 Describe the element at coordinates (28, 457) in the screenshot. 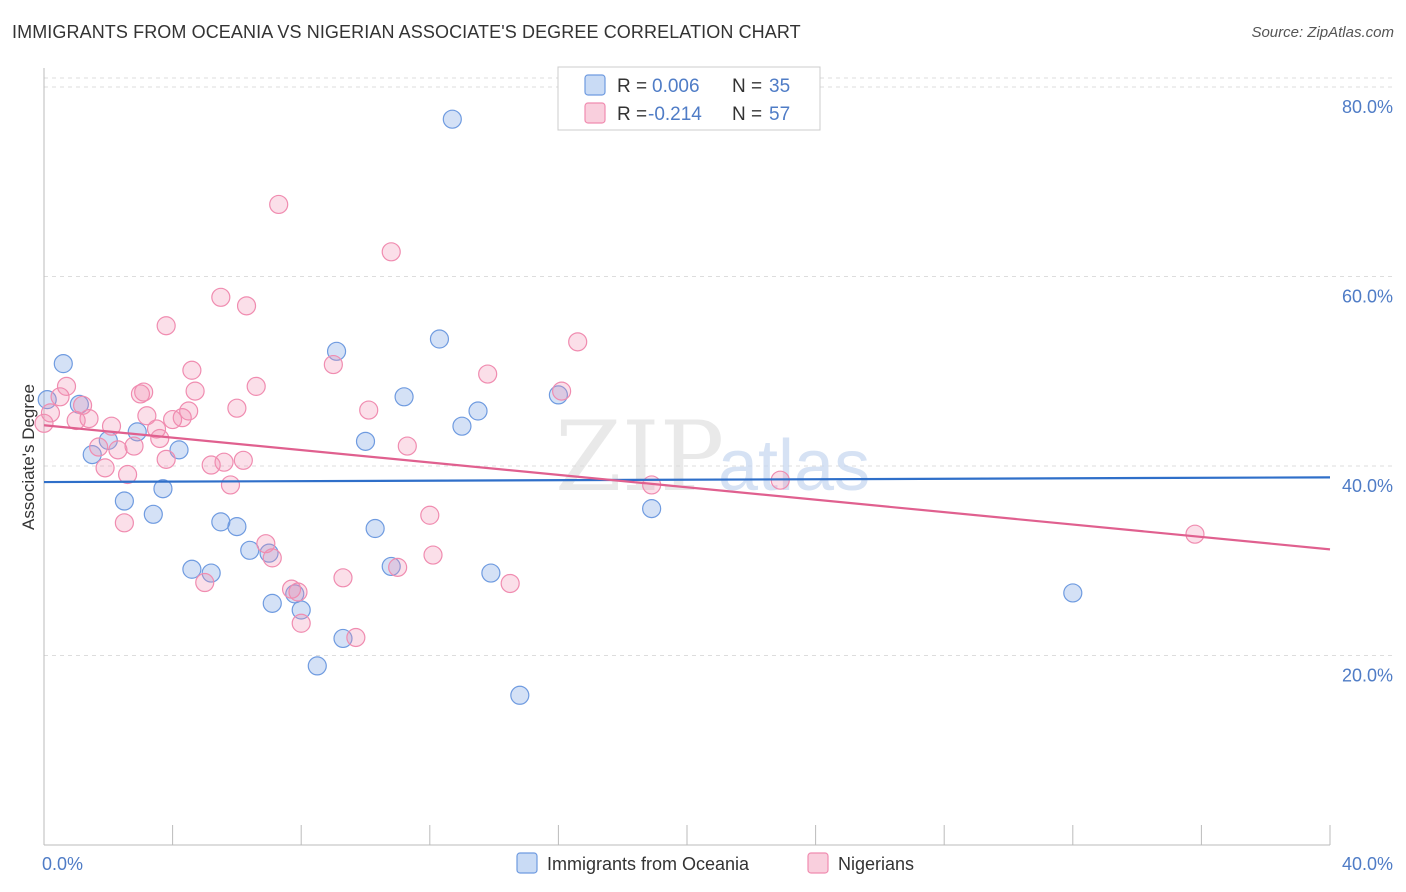

I see `y-axis-title: Associate's Degree` at that location.